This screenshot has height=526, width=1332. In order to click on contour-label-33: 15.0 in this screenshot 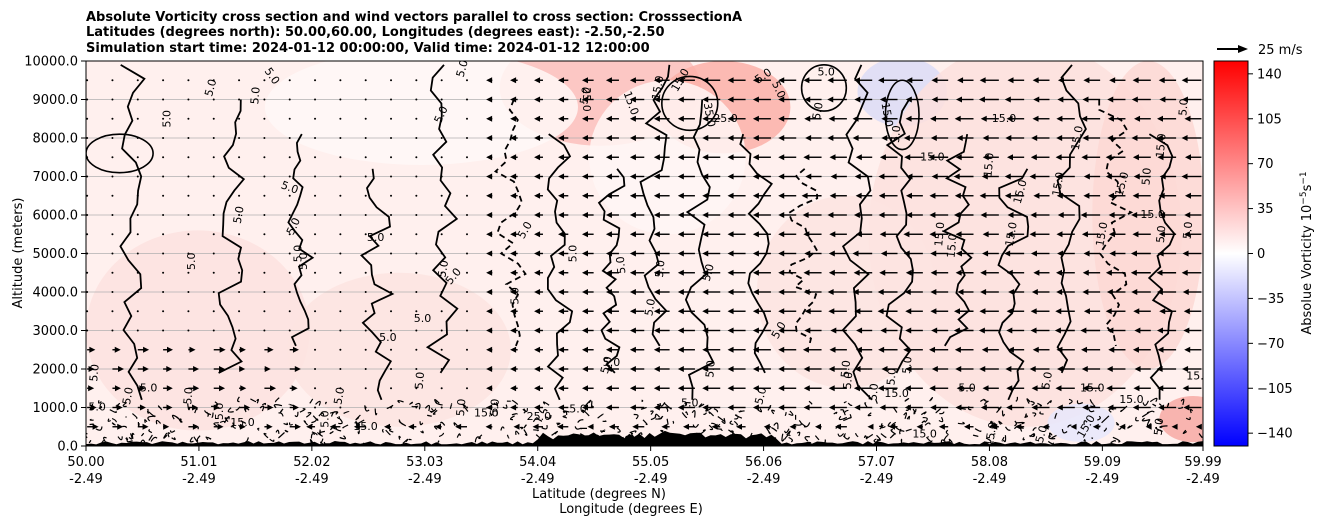, I will do `click(939, 234)`.